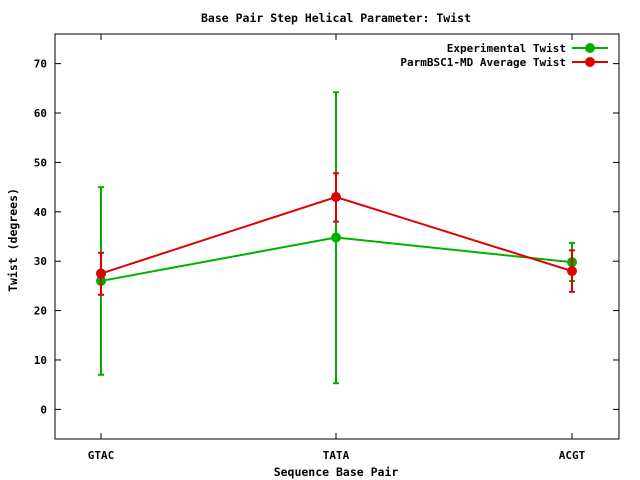  What do you see at coordinates (43, 409) in the screenshot?
I see `y-tick-label-0: 0` at bounding box center [43, 409].